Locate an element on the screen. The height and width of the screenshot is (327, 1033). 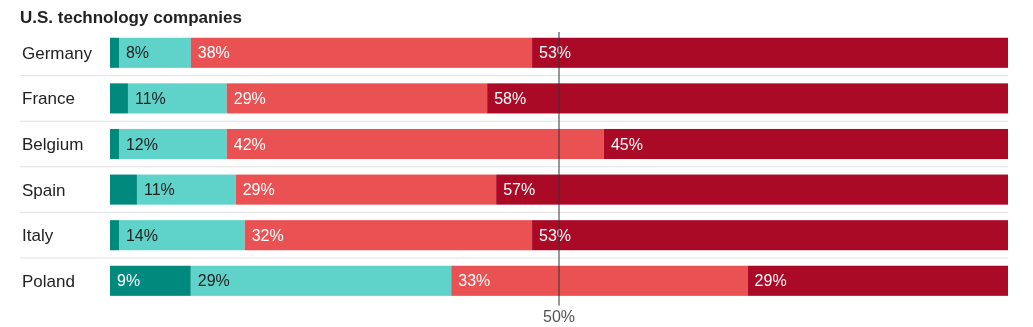
y-tick-label: Spain is located at coordinates (44, 190).